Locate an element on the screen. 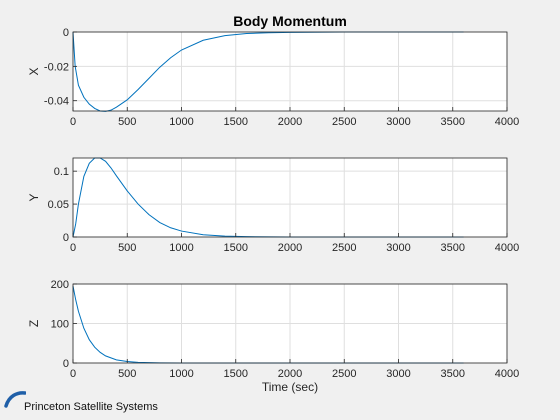 The image size is (560, 420). y-tick-label: 0.1 is located at coordinates (61, 172).